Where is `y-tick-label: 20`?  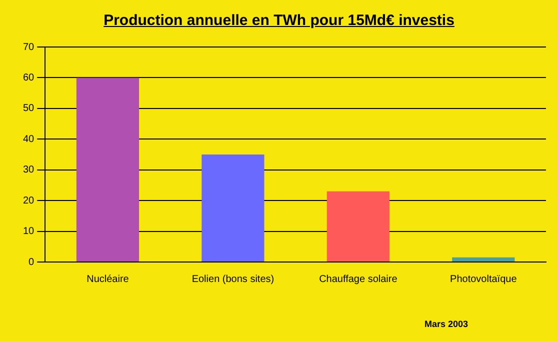 y-tick-label: 20 is located at coordinates (29, 200).